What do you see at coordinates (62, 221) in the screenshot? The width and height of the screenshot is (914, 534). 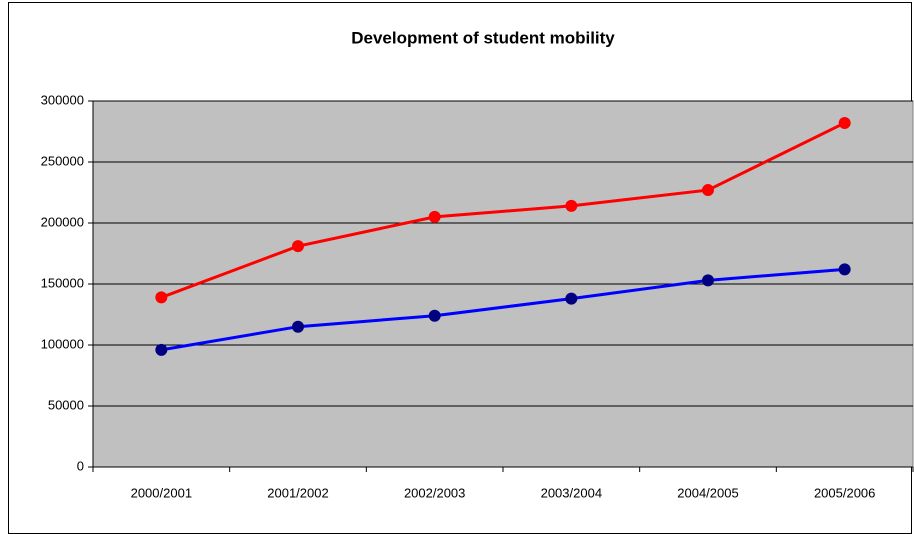 I see `y-tick-label: 200000` at bounding box center [62, 221].